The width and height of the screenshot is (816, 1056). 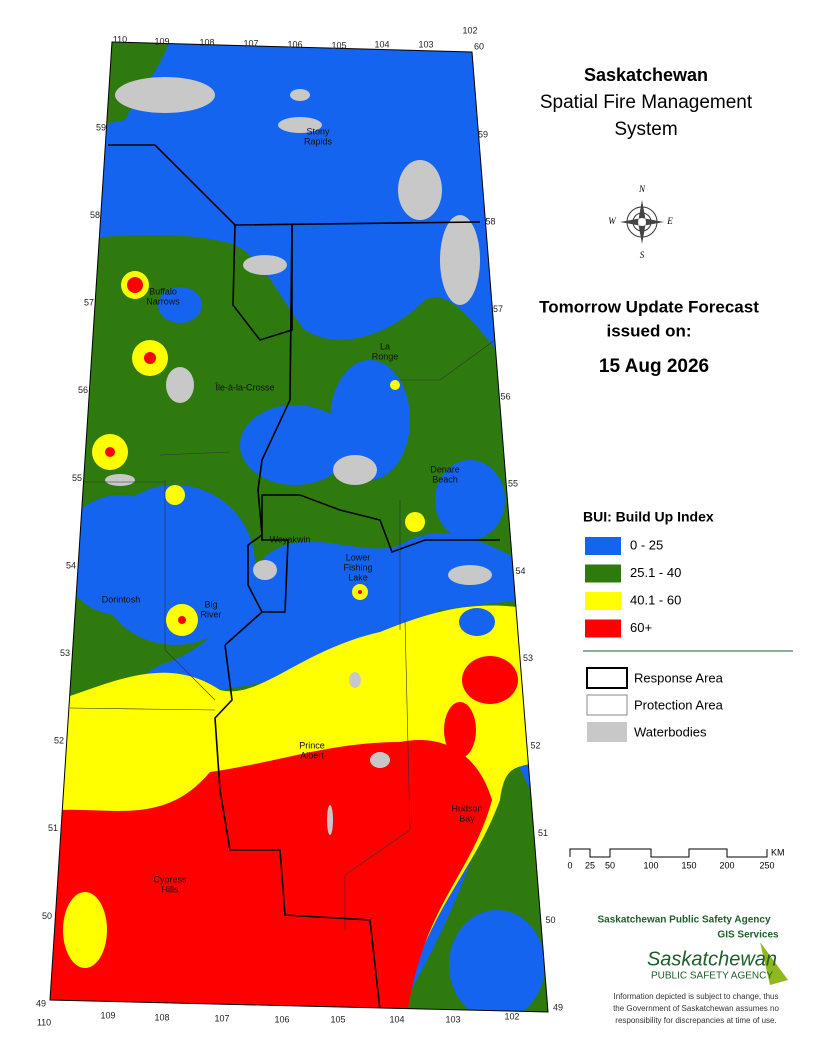 I want to click on scale-label: 250, so click(x=766, y=865).